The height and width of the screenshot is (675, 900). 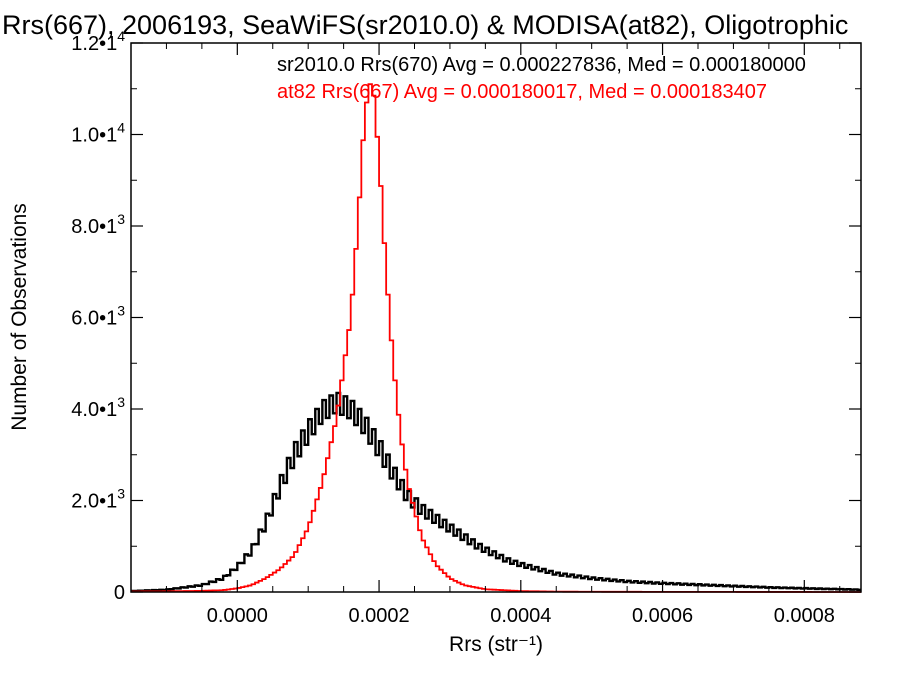 What do you see at coordinates (378, 616) in the screenshot?
I see `x-tick-label: 0.0002` at bounding box center [378, 616].